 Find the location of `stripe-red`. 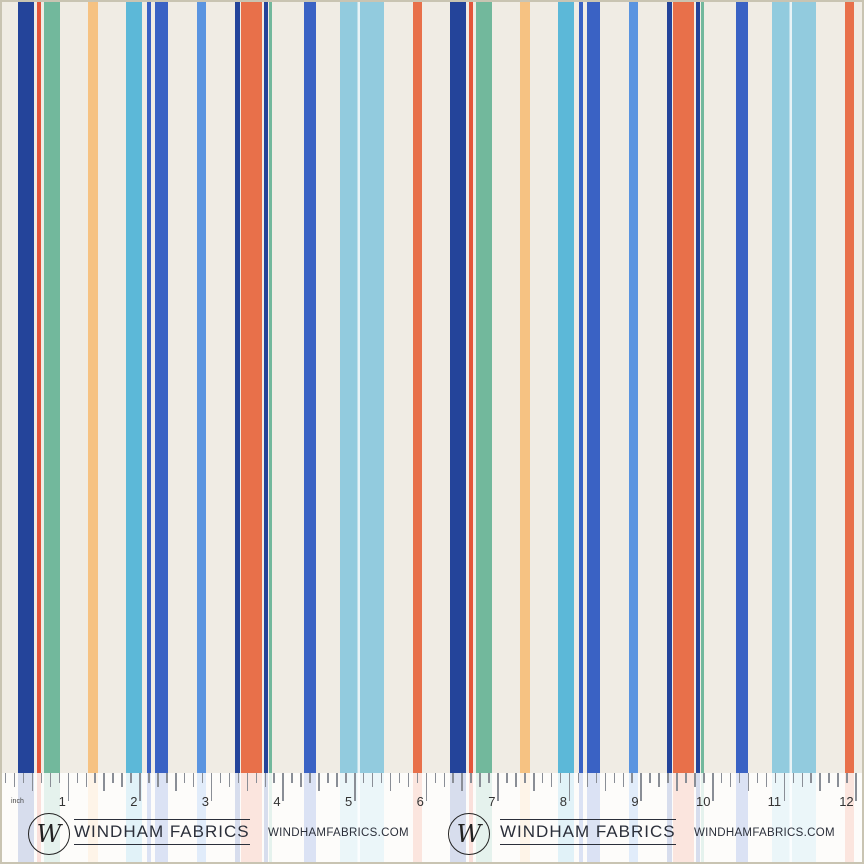

stripe-red is located at coordinates (39, 432).